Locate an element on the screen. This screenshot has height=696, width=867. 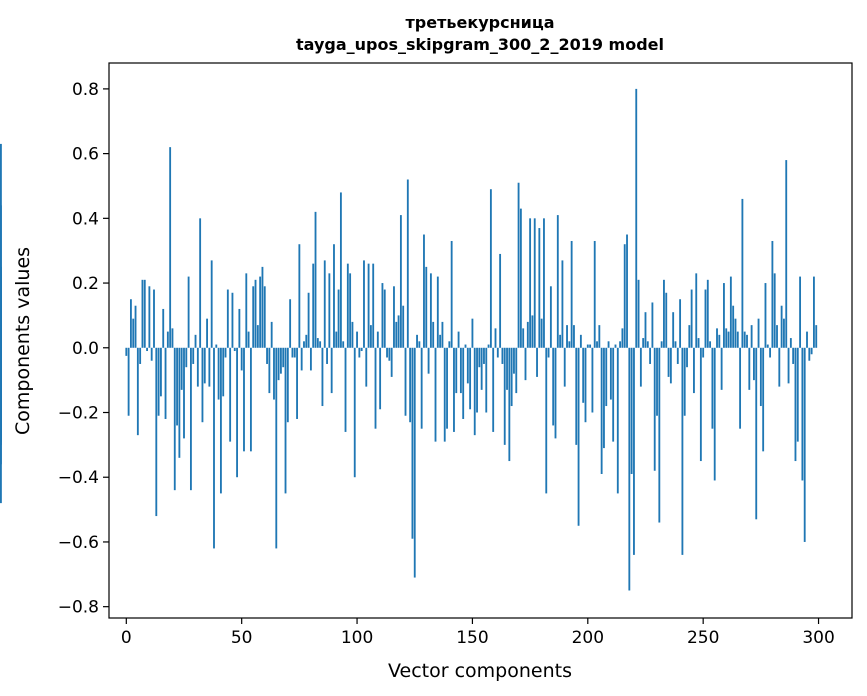
x-axis: 0 50 100 150 200 250 300 is located at coordinates (478, 633).